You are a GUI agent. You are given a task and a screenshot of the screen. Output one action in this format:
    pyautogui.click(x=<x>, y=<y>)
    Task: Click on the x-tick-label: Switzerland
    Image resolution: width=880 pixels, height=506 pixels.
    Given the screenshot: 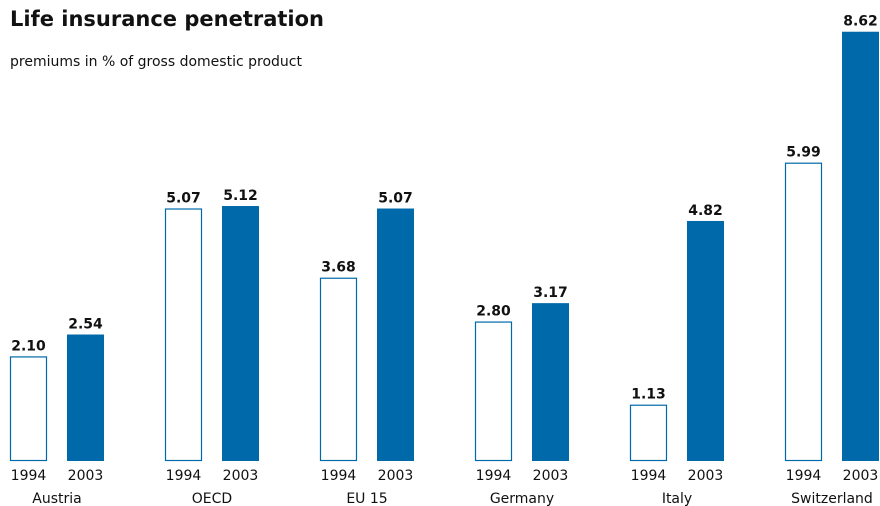 What is the action you would take?
    pyautogui.click(x=832, y=498)
    